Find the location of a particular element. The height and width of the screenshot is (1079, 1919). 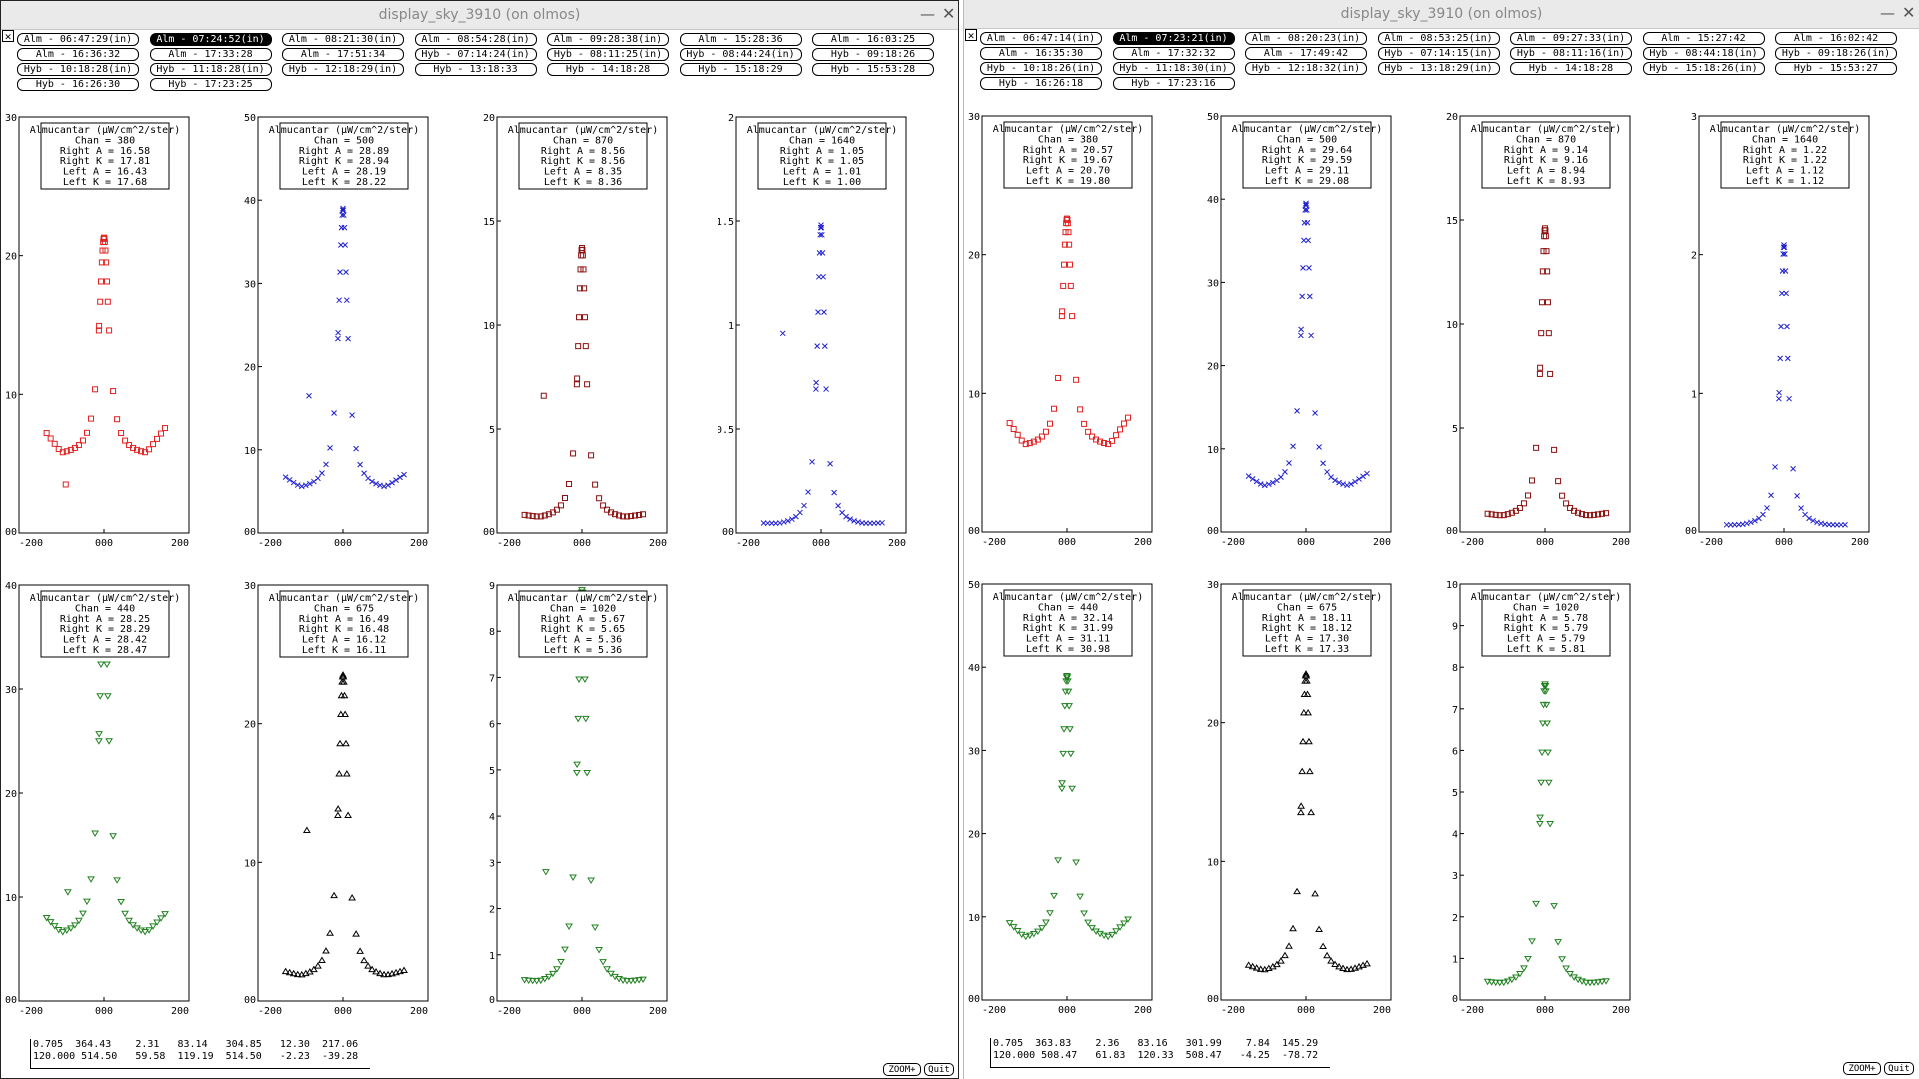

time-button: Hyb - 08:11:25(in) is located at coordinates (608, 54).